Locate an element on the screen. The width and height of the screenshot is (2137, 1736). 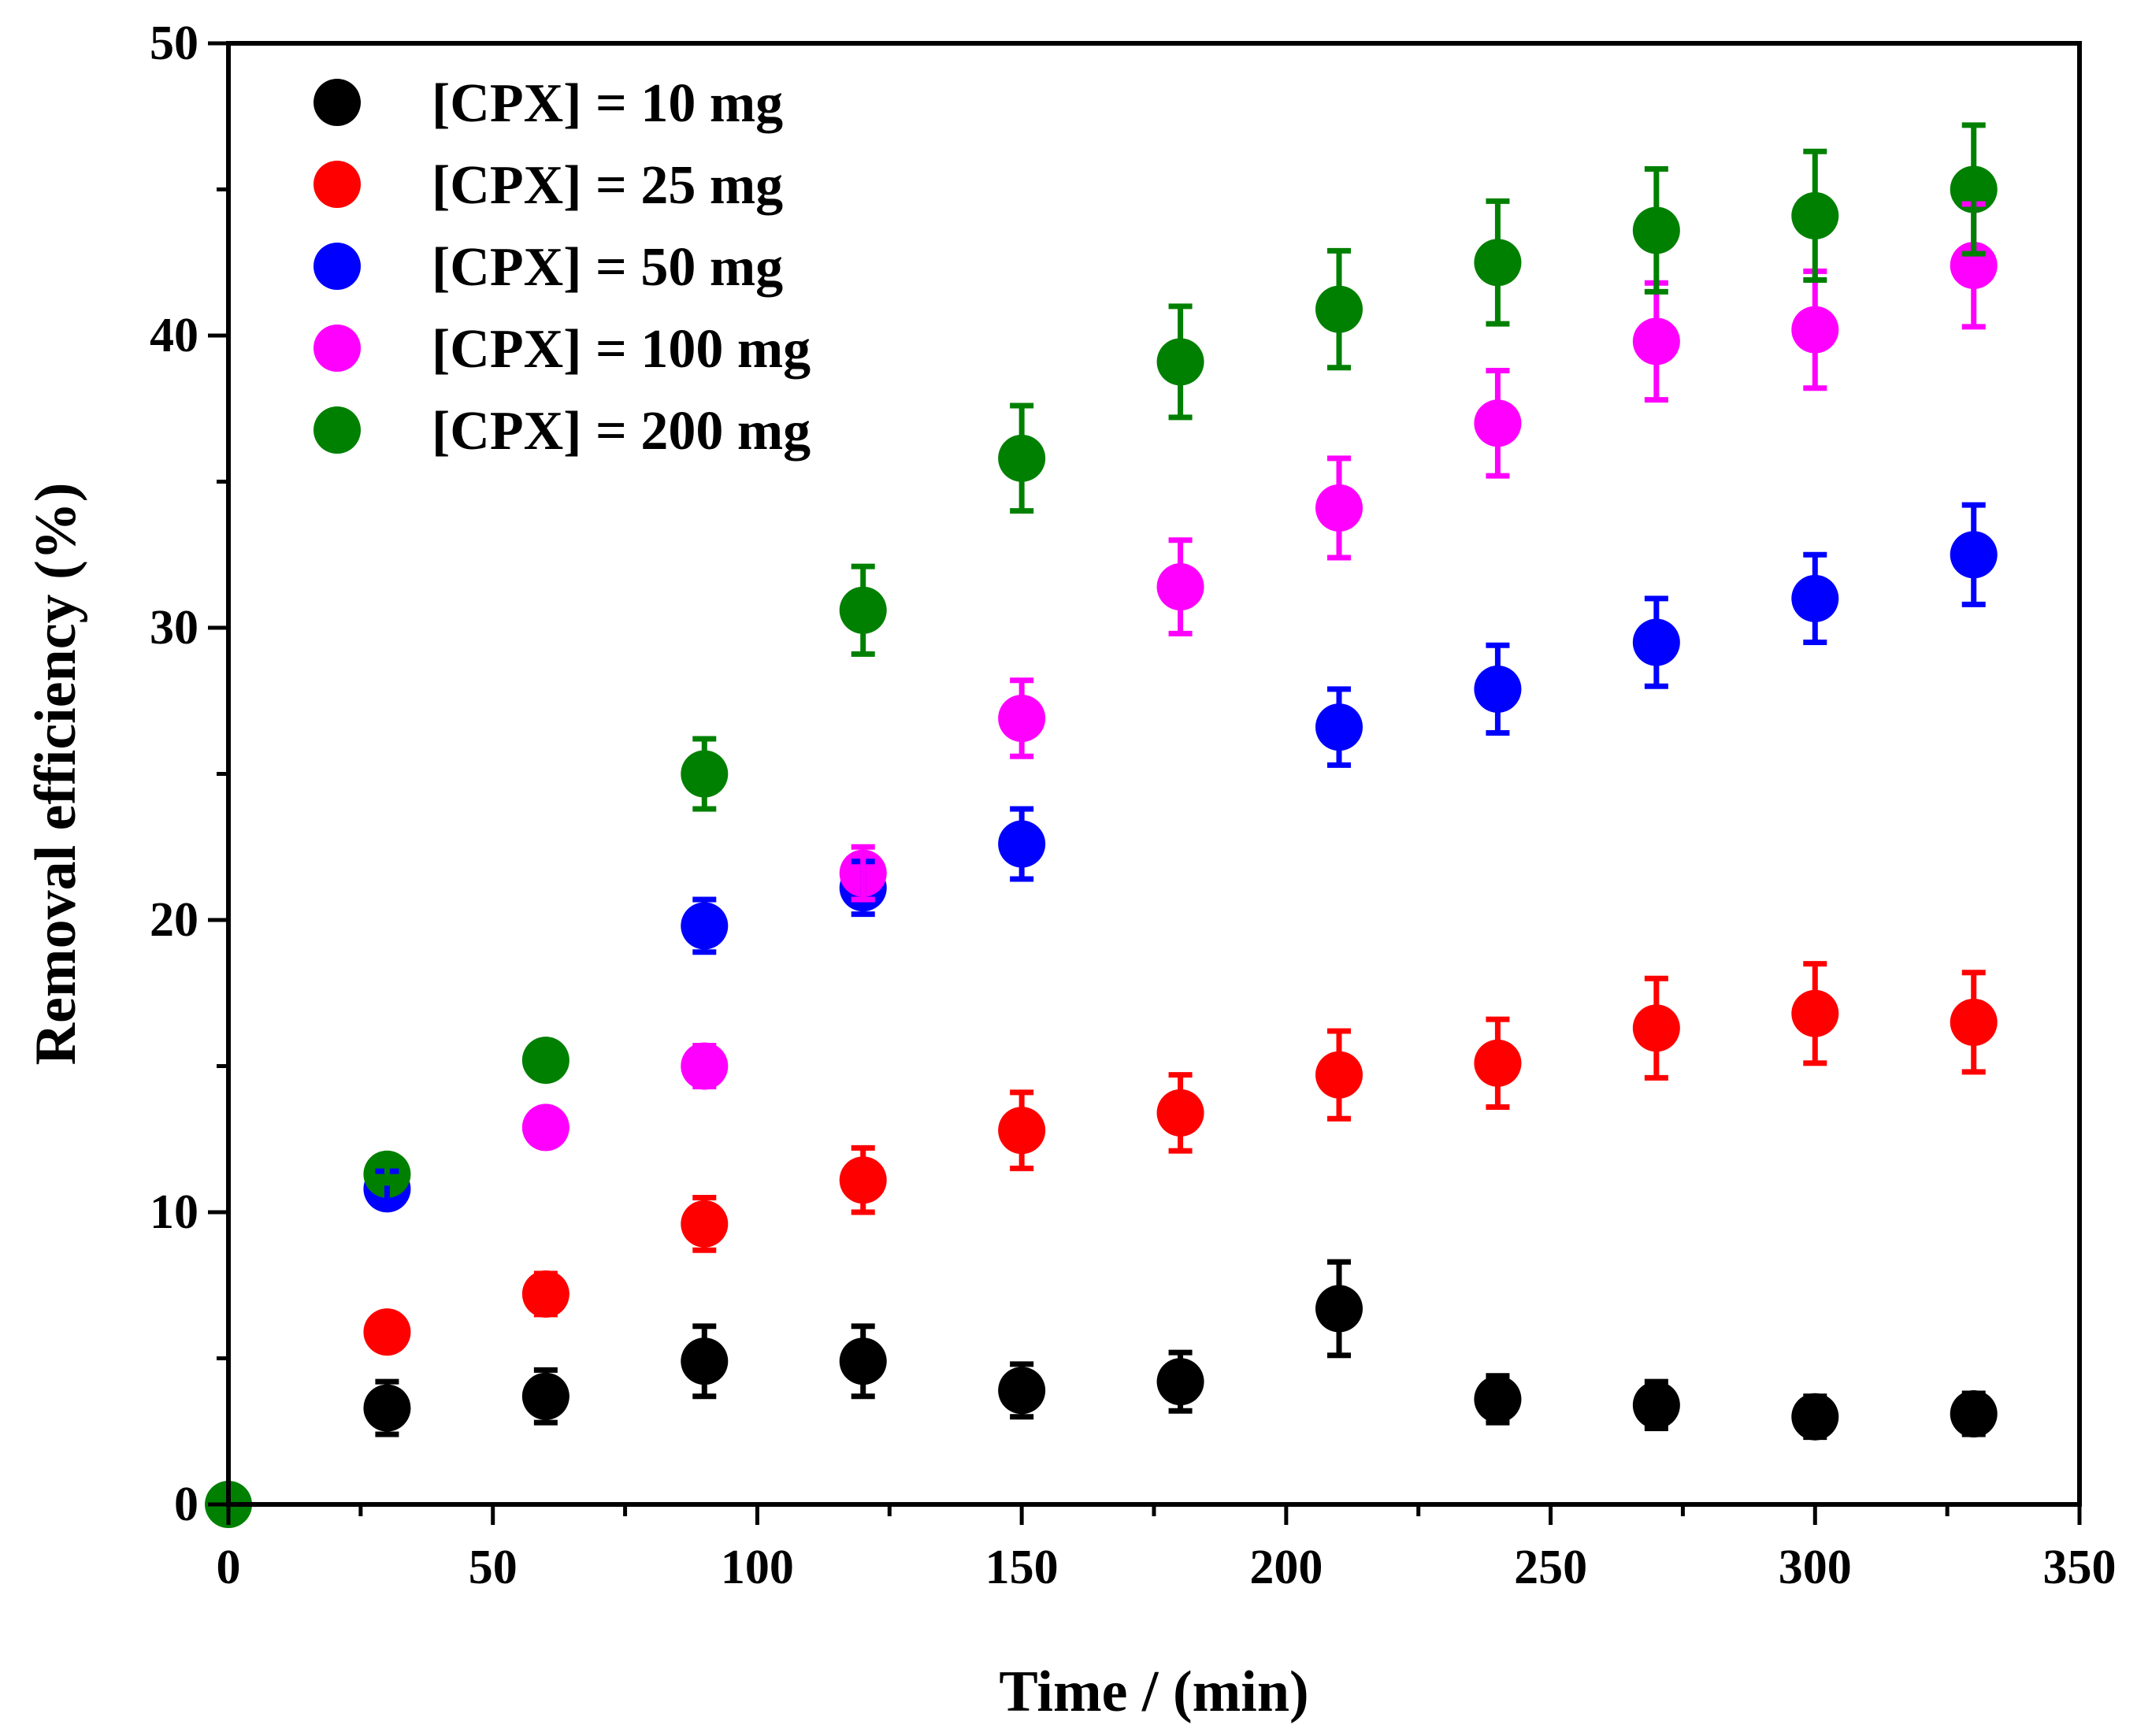
legend-item: [CPX] = 10 mg is located at coordinates (548, 104).